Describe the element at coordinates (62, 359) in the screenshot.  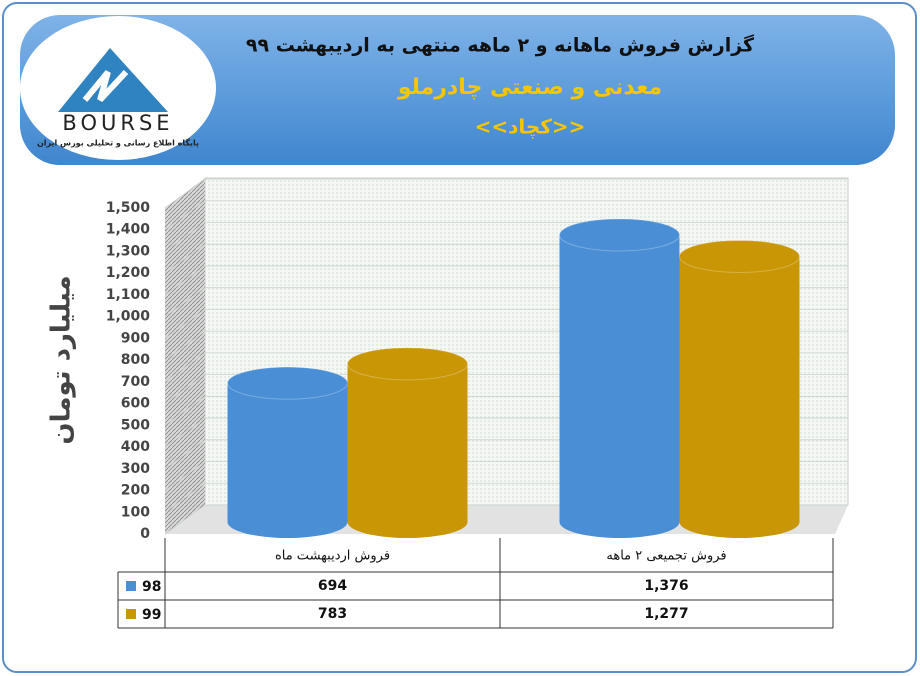
I see `y-axis-label: میلیارد تومان` at that location.